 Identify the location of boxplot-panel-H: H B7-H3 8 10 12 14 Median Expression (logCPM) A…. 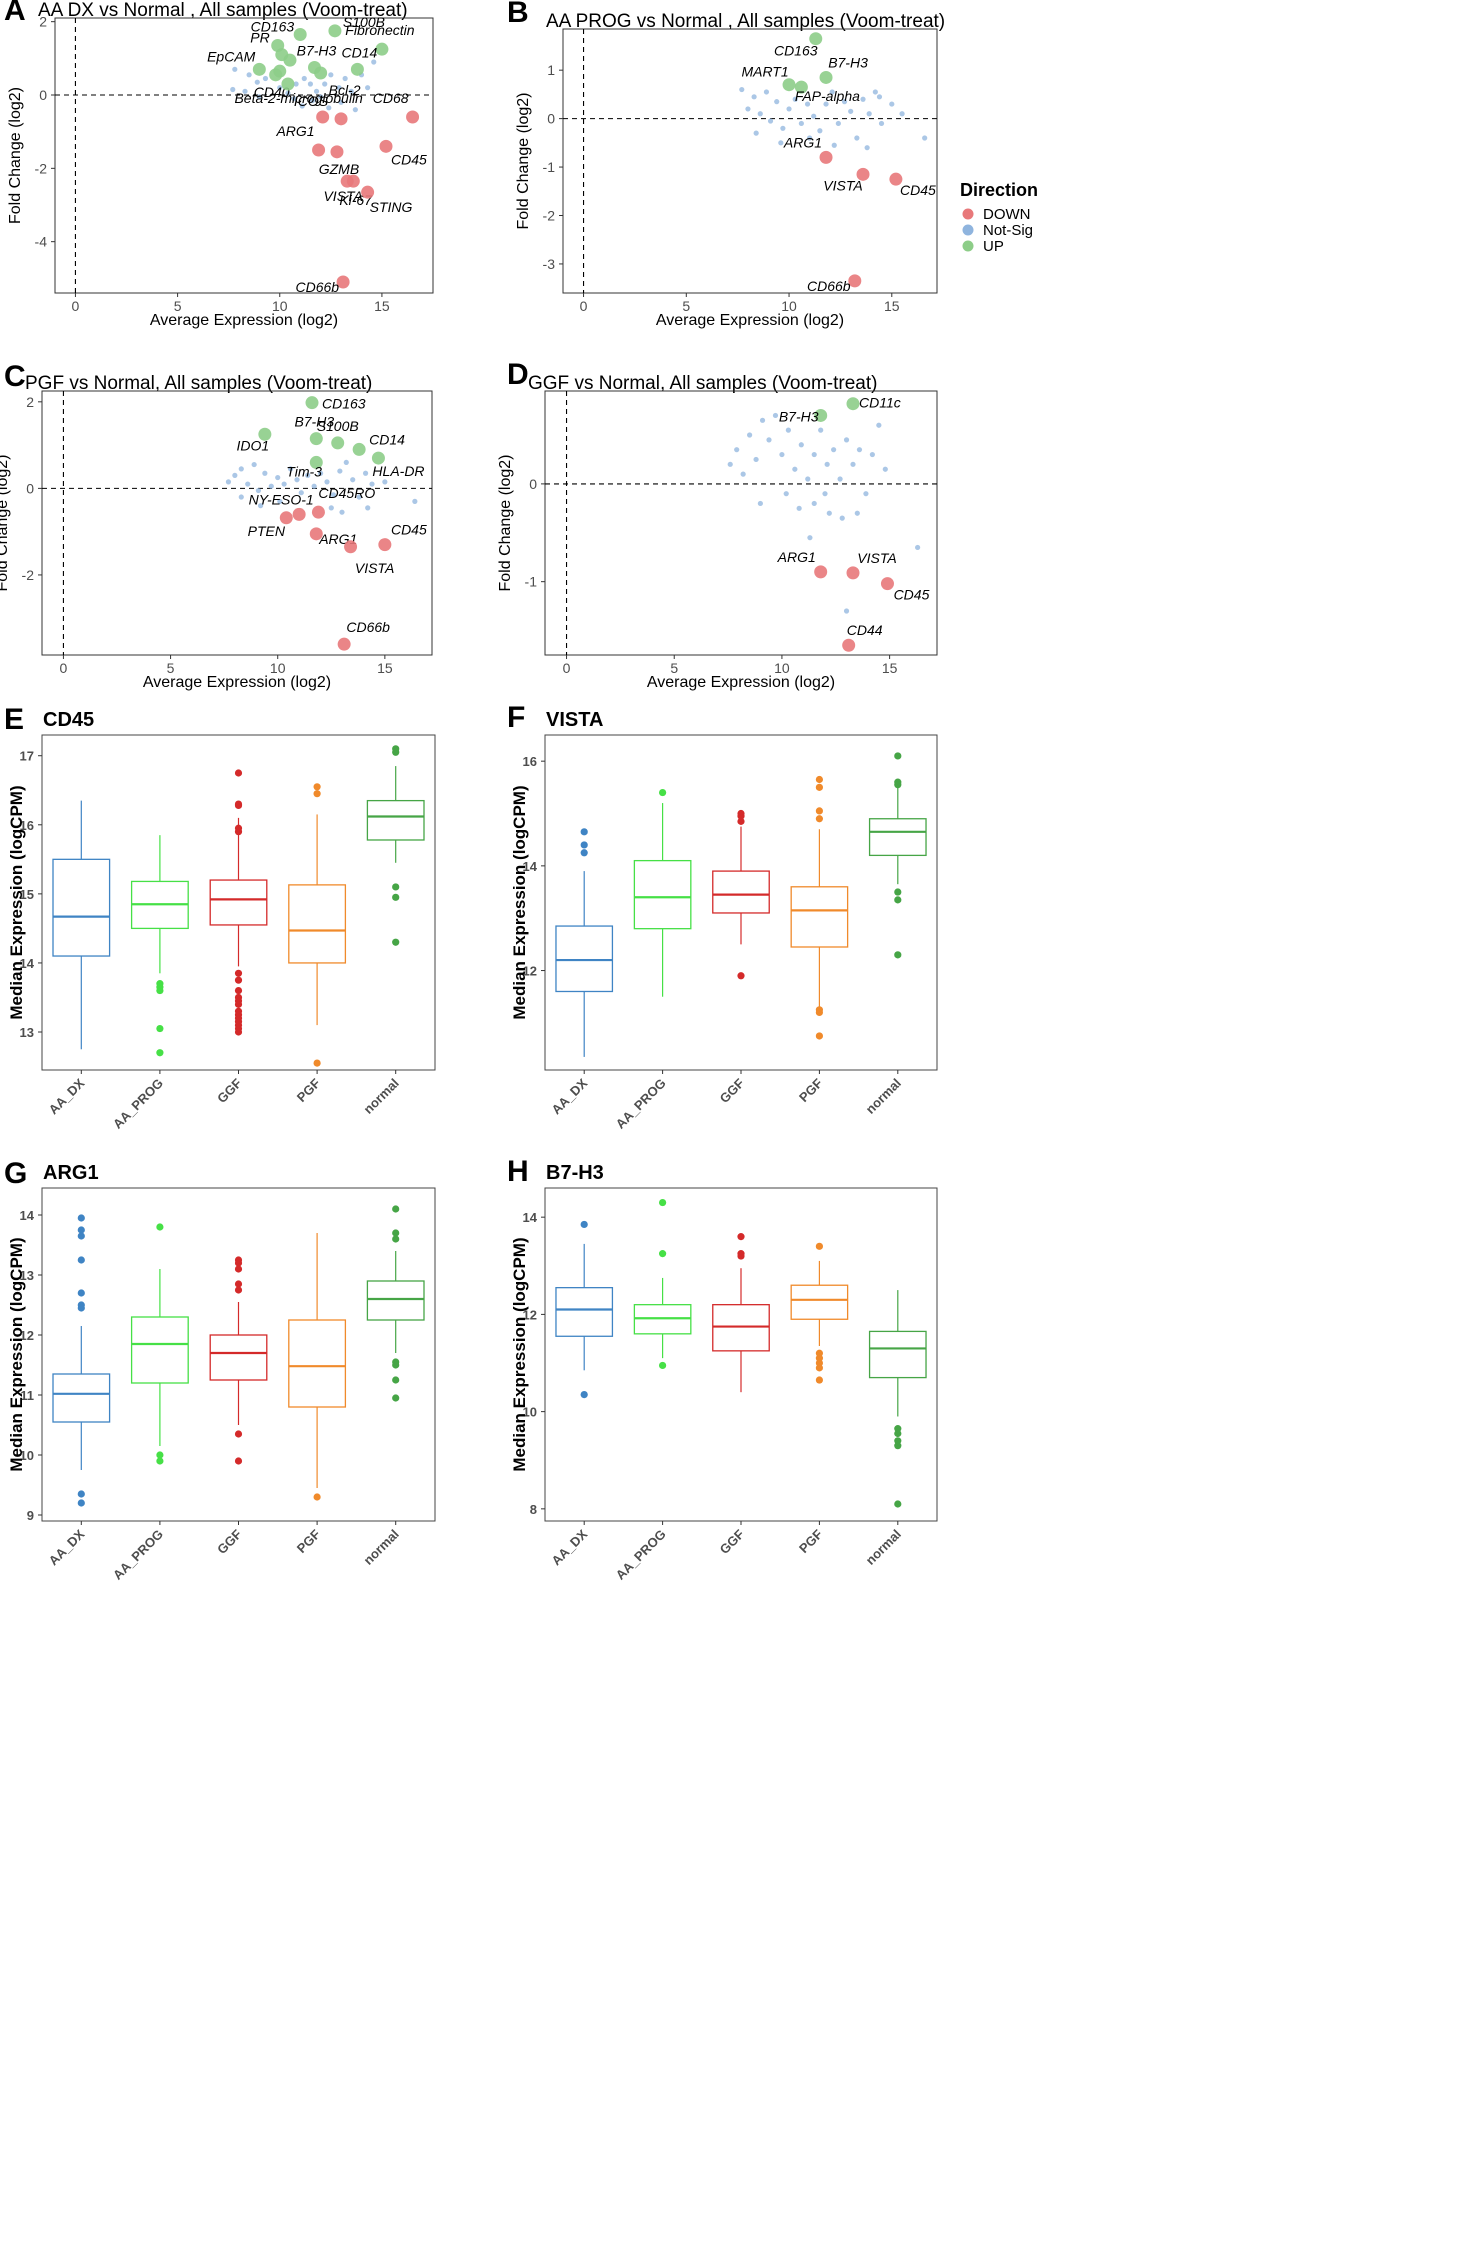
(722, 1369).